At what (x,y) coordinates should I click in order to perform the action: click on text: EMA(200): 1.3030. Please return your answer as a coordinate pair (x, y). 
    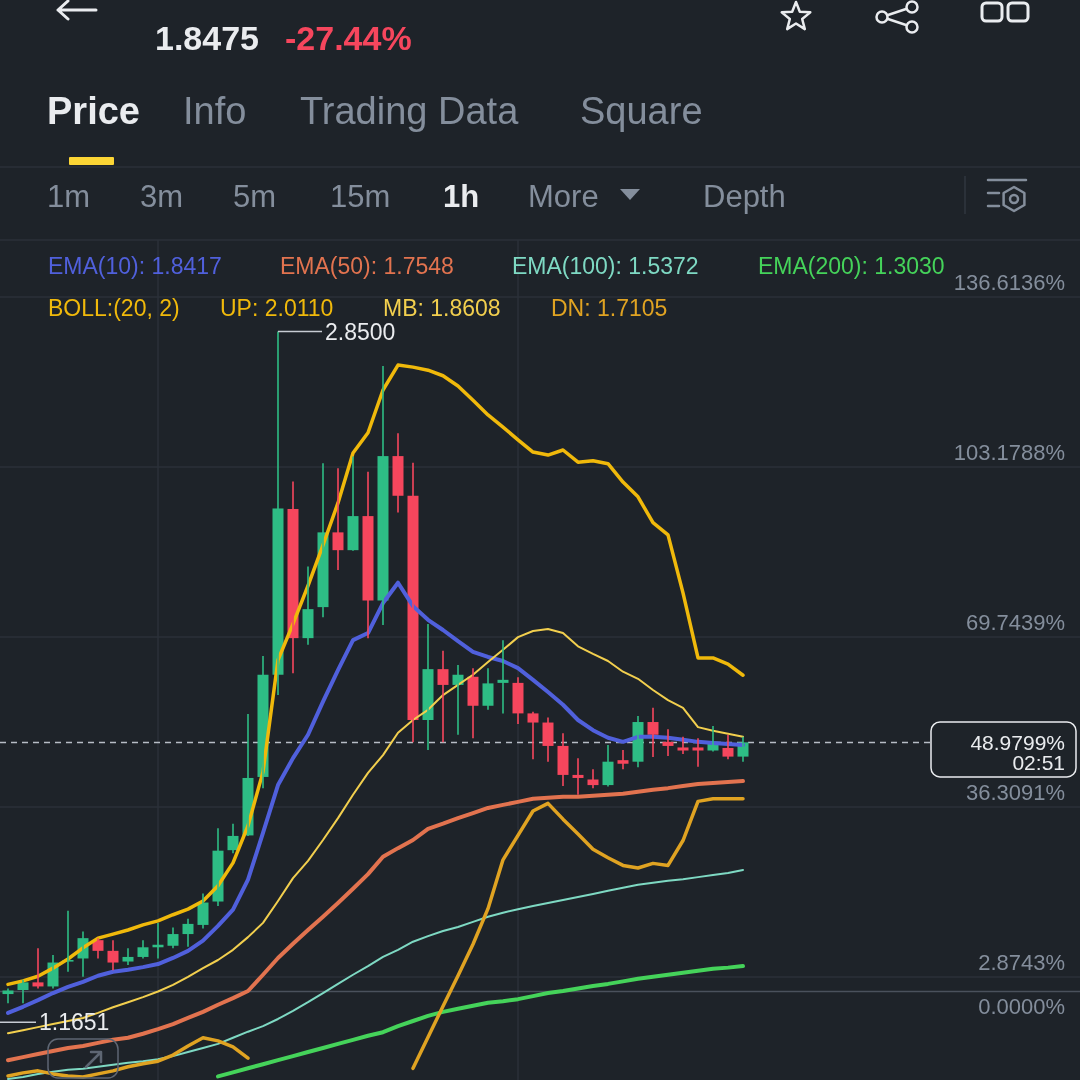
    Looking at the image, I should click on (851, 266).